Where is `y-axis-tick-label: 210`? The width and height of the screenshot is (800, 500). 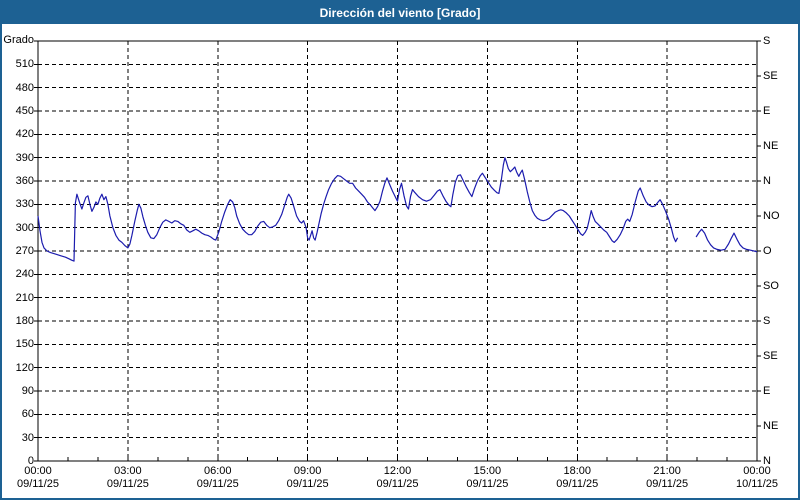 y-axis-tick-label: 210 is located at coordinates (24, 297).